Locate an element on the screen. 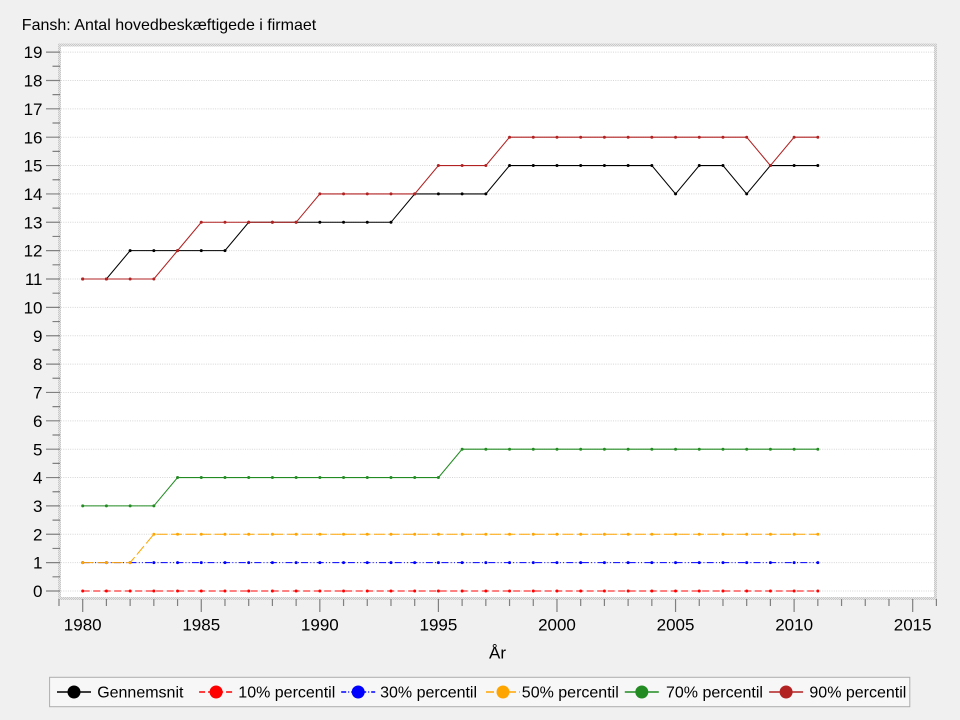  svg-text: 3 is located at coordinates (37, 506).